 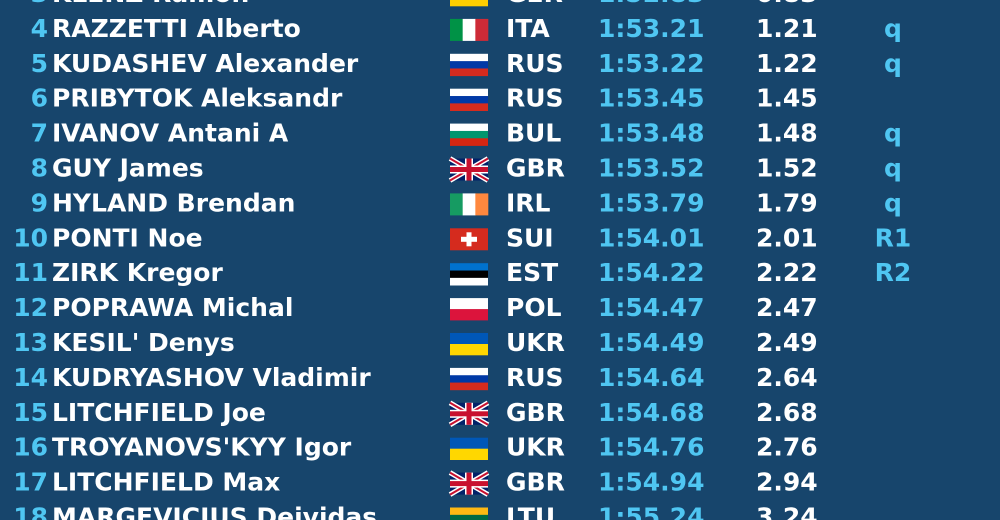 What do you see at coordinates (787, 237) in the screenshot?
I see `time-behind: 2.01` at bounding box center [787, 237].